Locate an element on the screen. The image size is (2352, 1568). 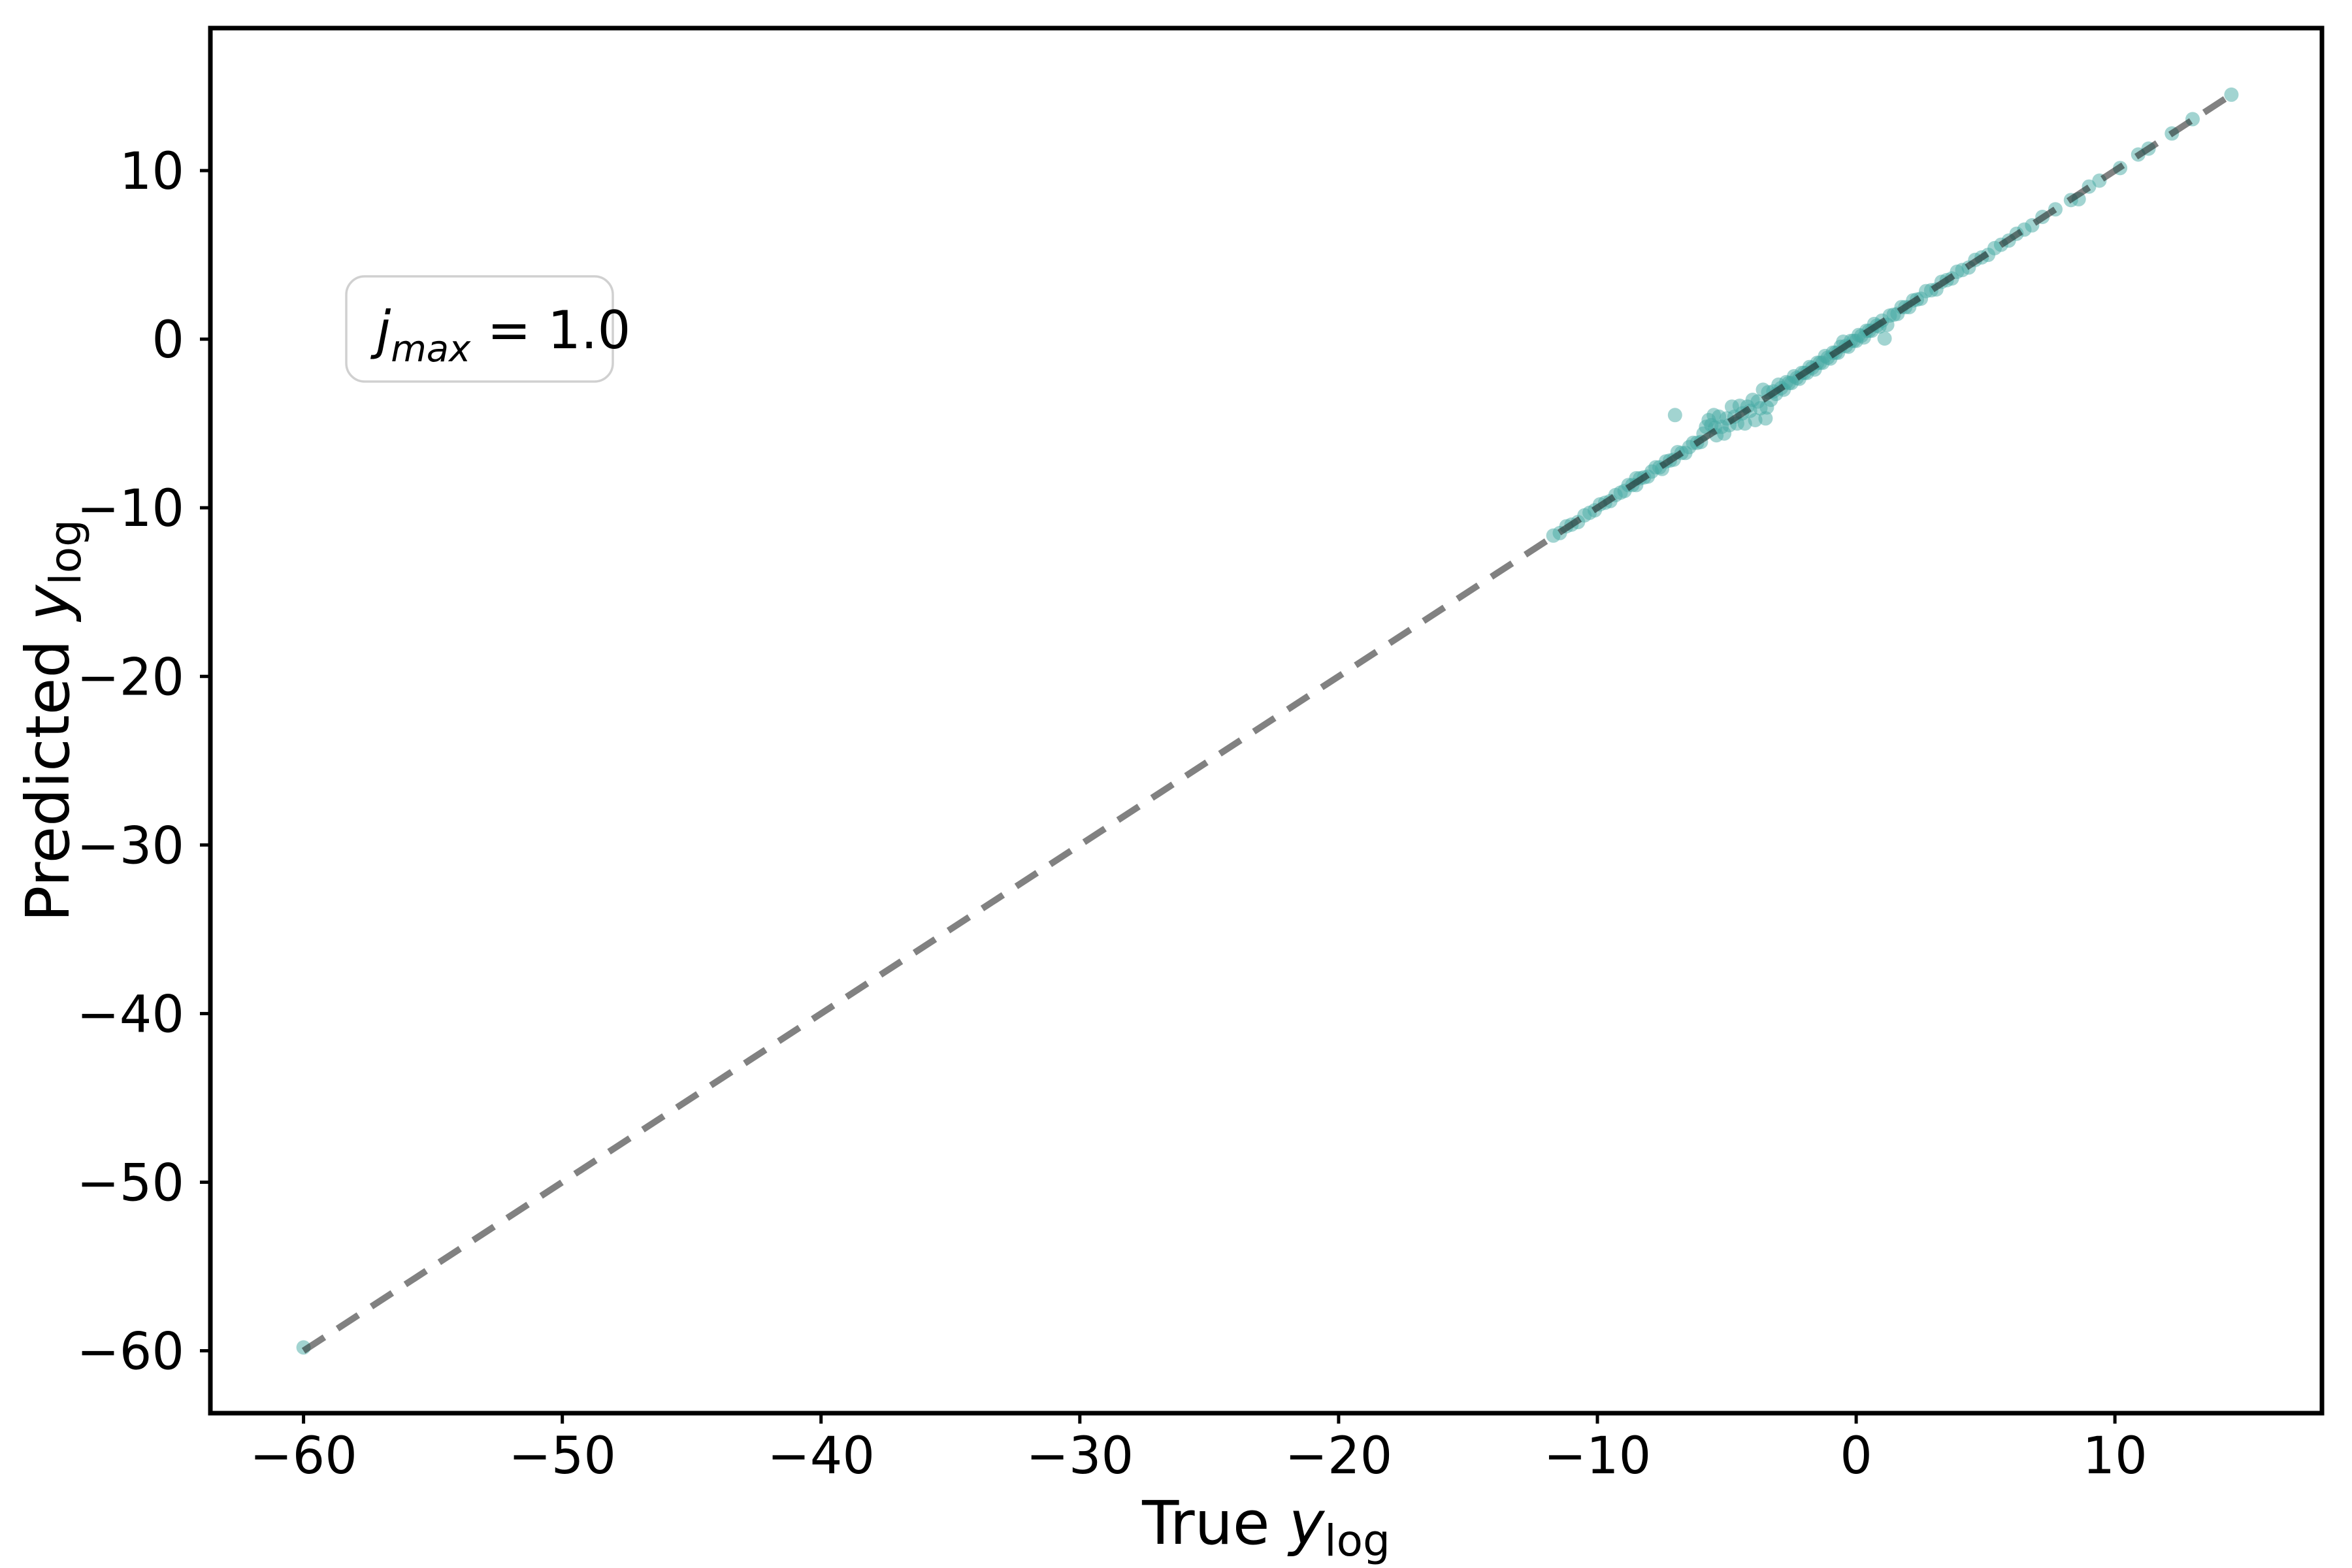
x-tick-label: 0 is located at coordinates (1856, 1456).